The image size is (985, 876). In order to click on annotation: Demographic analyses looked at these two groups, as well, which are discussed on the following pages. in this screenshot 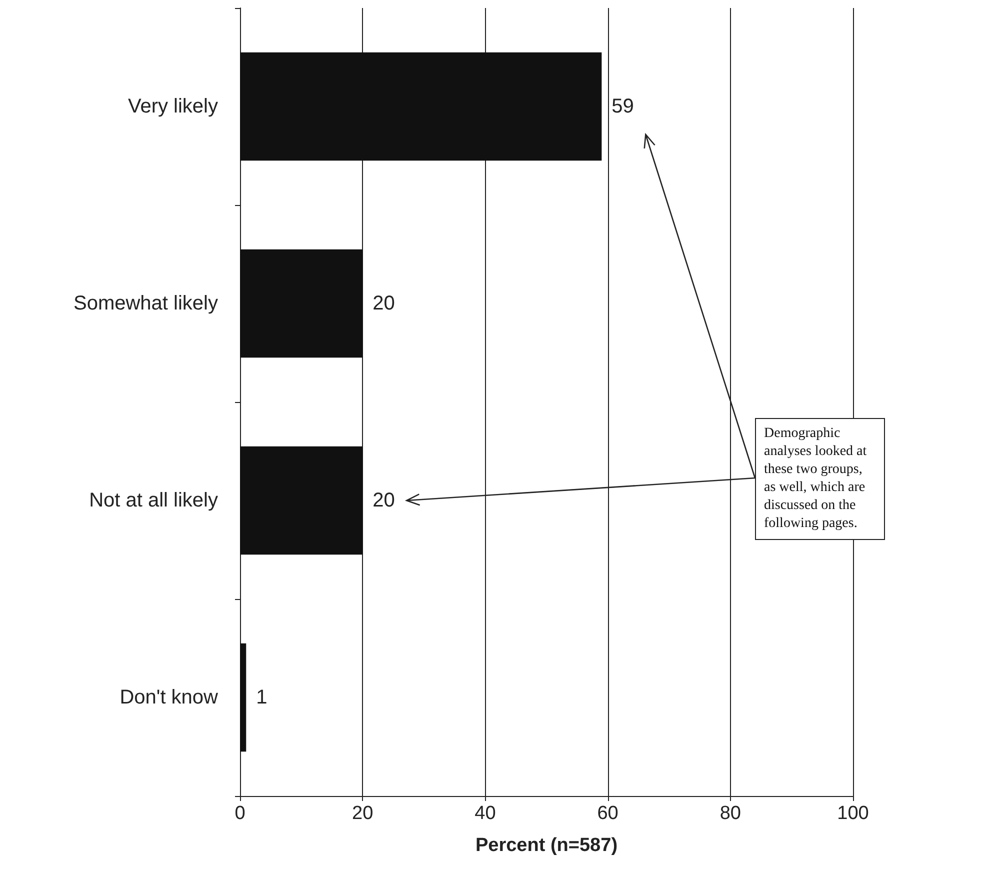, I will do `click(820, 479)`.